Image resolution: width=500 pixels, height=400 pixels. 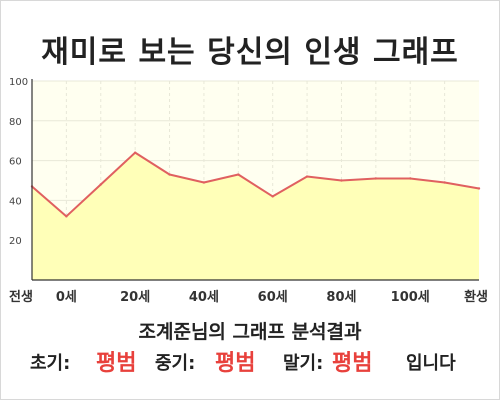 What do you see at coordinates (410, 297) in the screenshot?
I see `x-tick-label: 100세` at bounding box center [410, 297].